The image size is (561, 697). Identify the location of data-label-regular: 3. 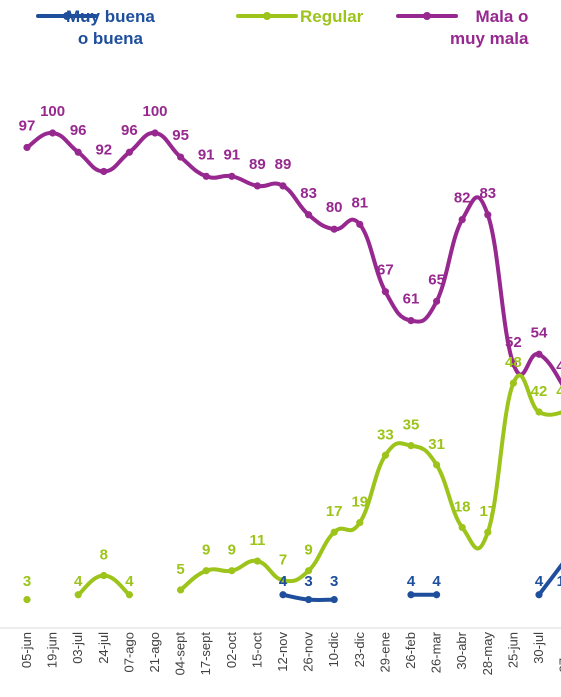
(27, 581).